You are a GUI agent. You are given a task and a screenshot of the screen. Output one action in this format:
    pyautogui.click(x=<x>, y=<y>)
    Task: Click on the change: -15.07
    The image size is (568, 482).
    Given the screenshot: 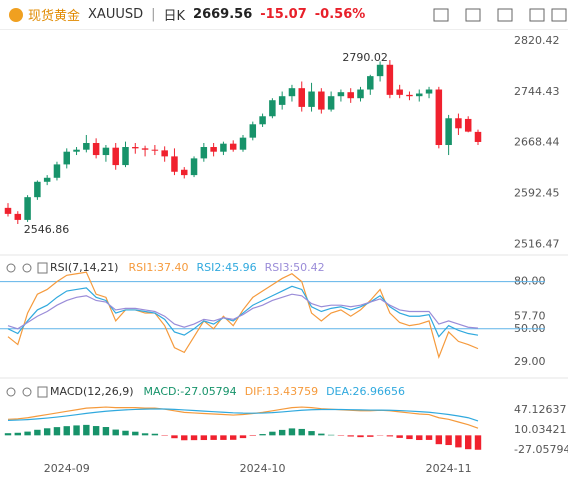 What is the action you would take?
    pyautogui.click(x=283, y=14)
    